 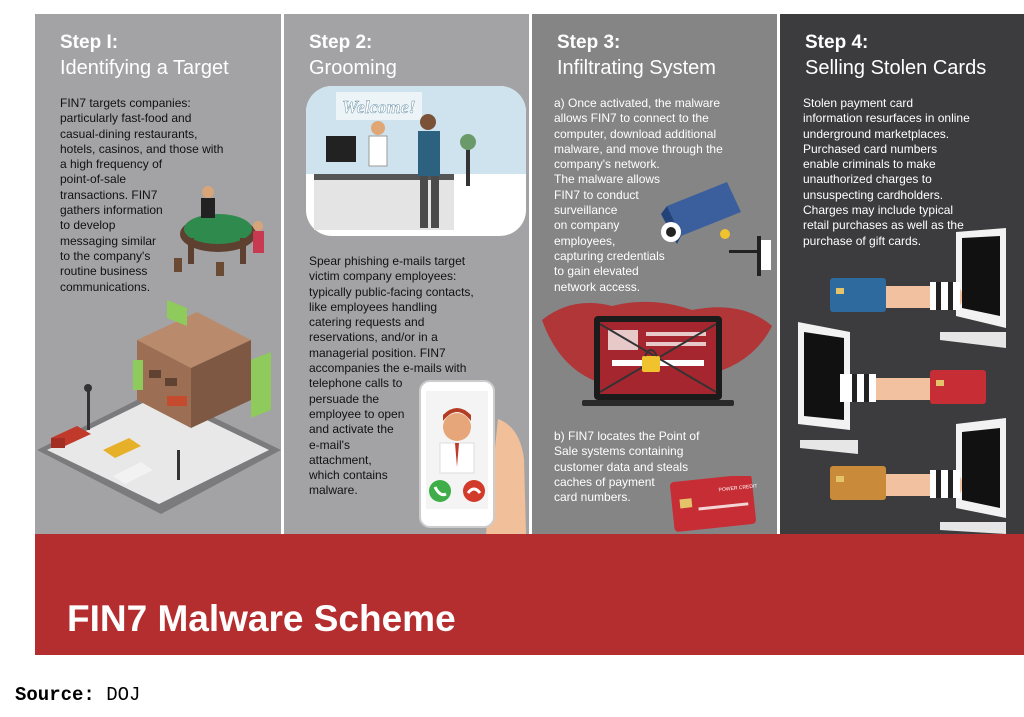 What do you see at coordinates (589, 42) in the screenshot?
I see `step-3-label: Step 3:` at bounding box center [589, 42].